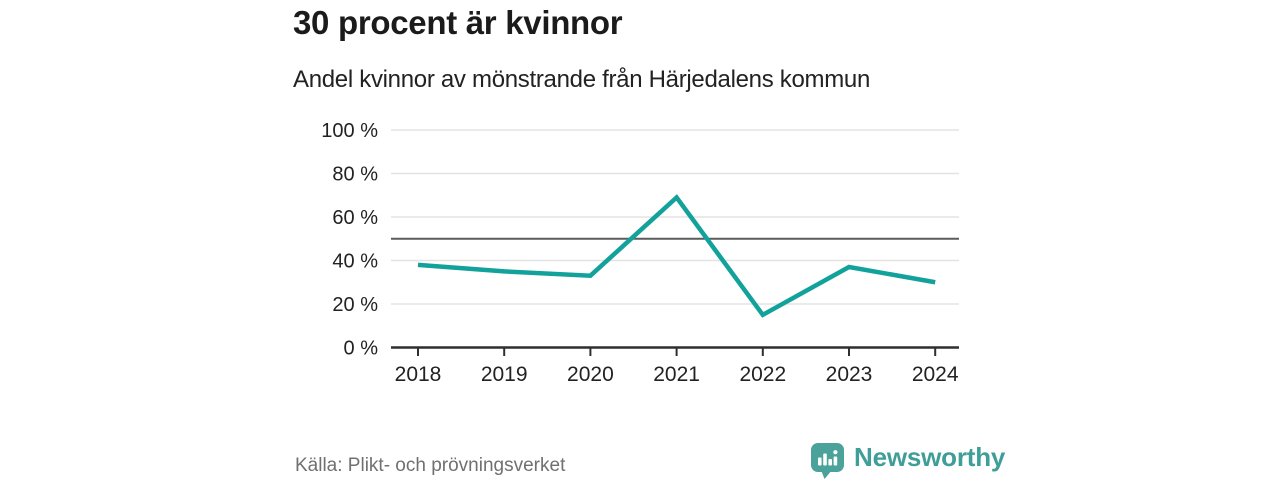  Describe the element at coordinates (676, 256) in the screenshot. I see `data-line` at that location.